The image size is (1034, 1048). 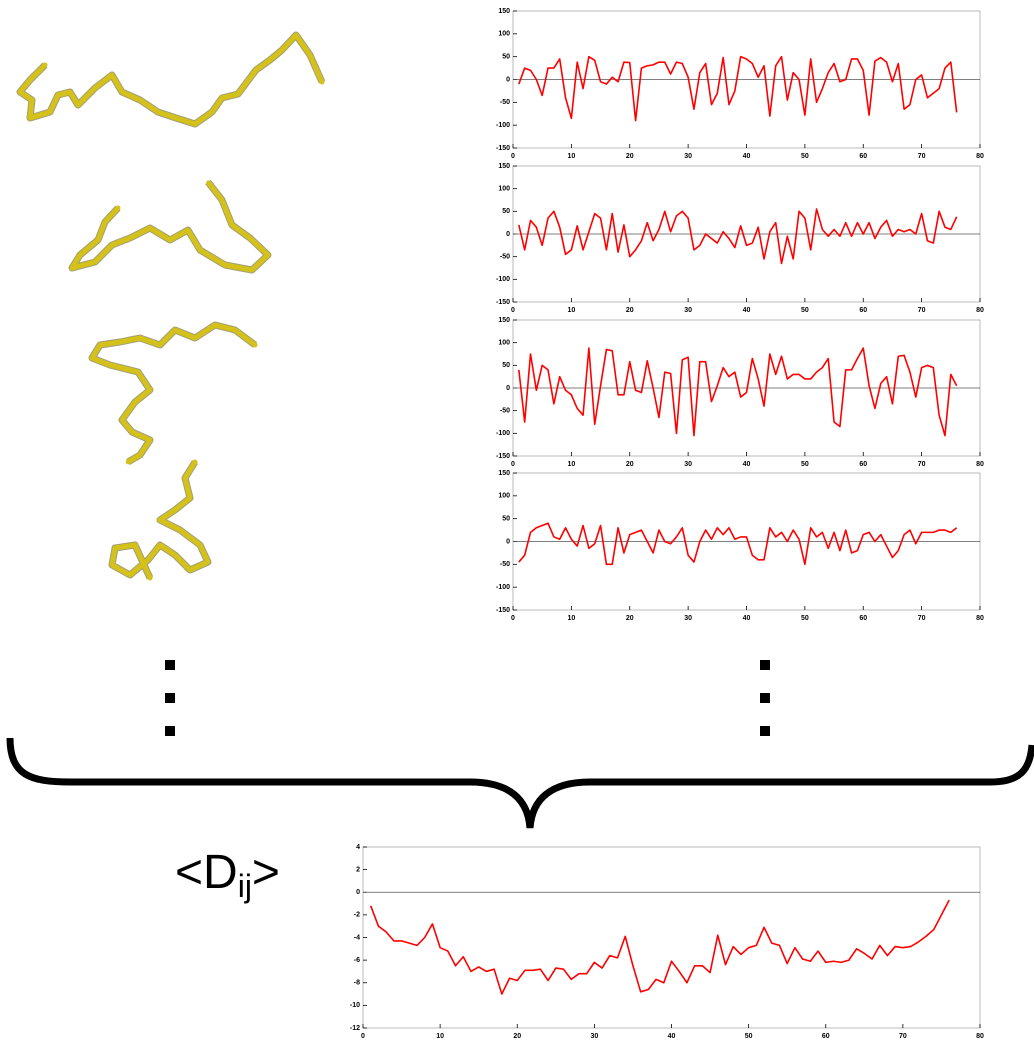 What do you see at coordinates (266, 872) in the screenshot?
I see `annotation-close: >` at bounding box center [266, 872].